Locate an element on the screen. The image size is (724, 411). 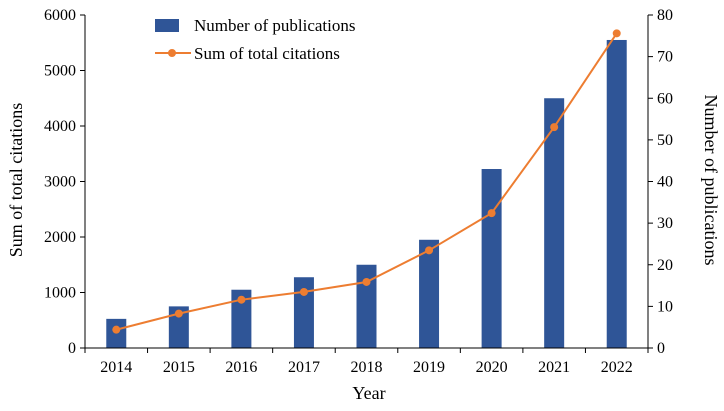
bar-2021 is located at coordinates (554, 223).